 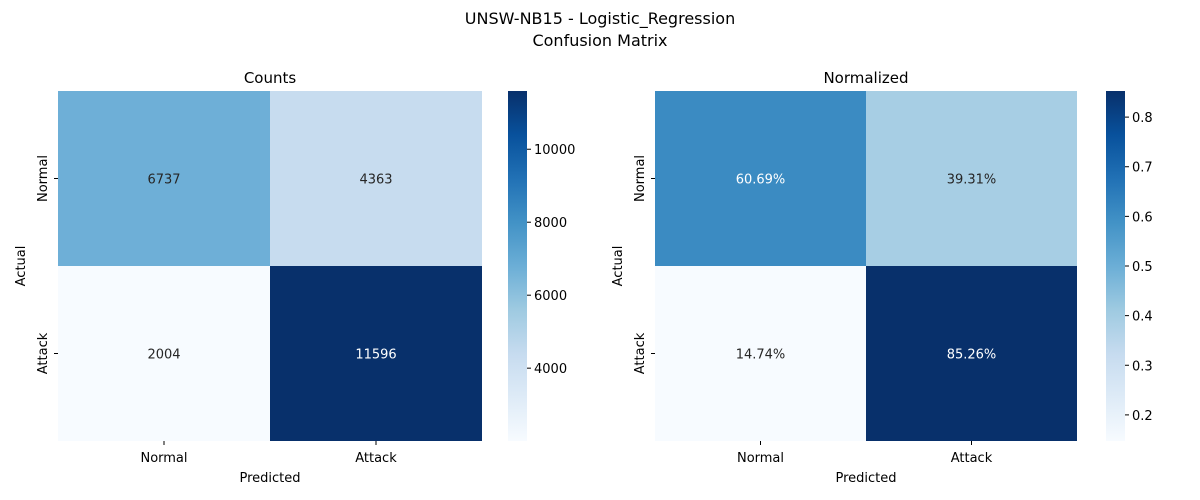 What do you see at coordinates (550, 223) in the screenshot?
I see `colorbar-tick-label: 8000` at bounding box center [550, 223].